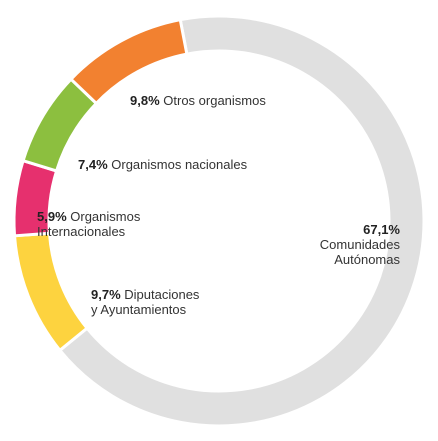  I want to click on category-label: Diputaciones y Ayuntamientos, so click(145, 302).